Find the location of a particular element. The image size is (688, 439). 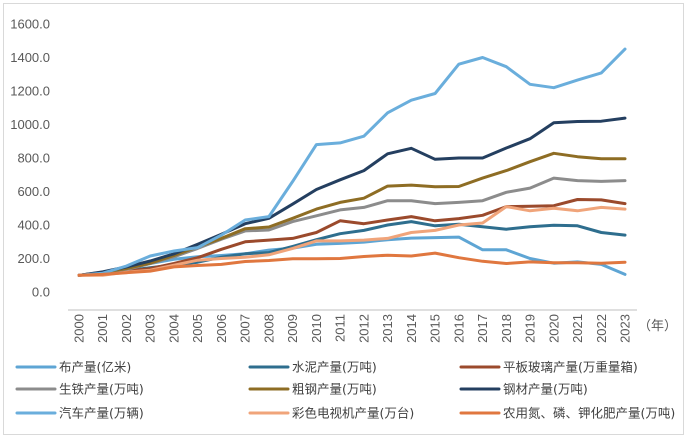

legend-label: 布产量(亿米) is located at coordinates (95, 367).